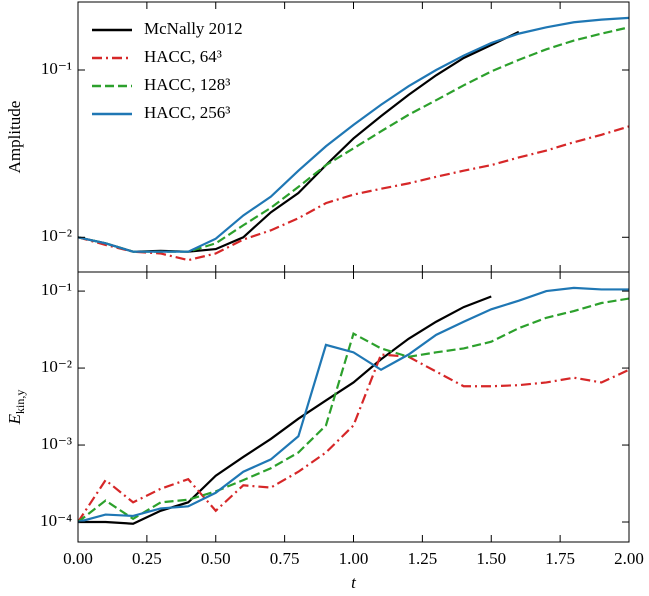  Describe the element at coordinates (14, 419) in the screenshot. I see `y-label-main: E` at that location.